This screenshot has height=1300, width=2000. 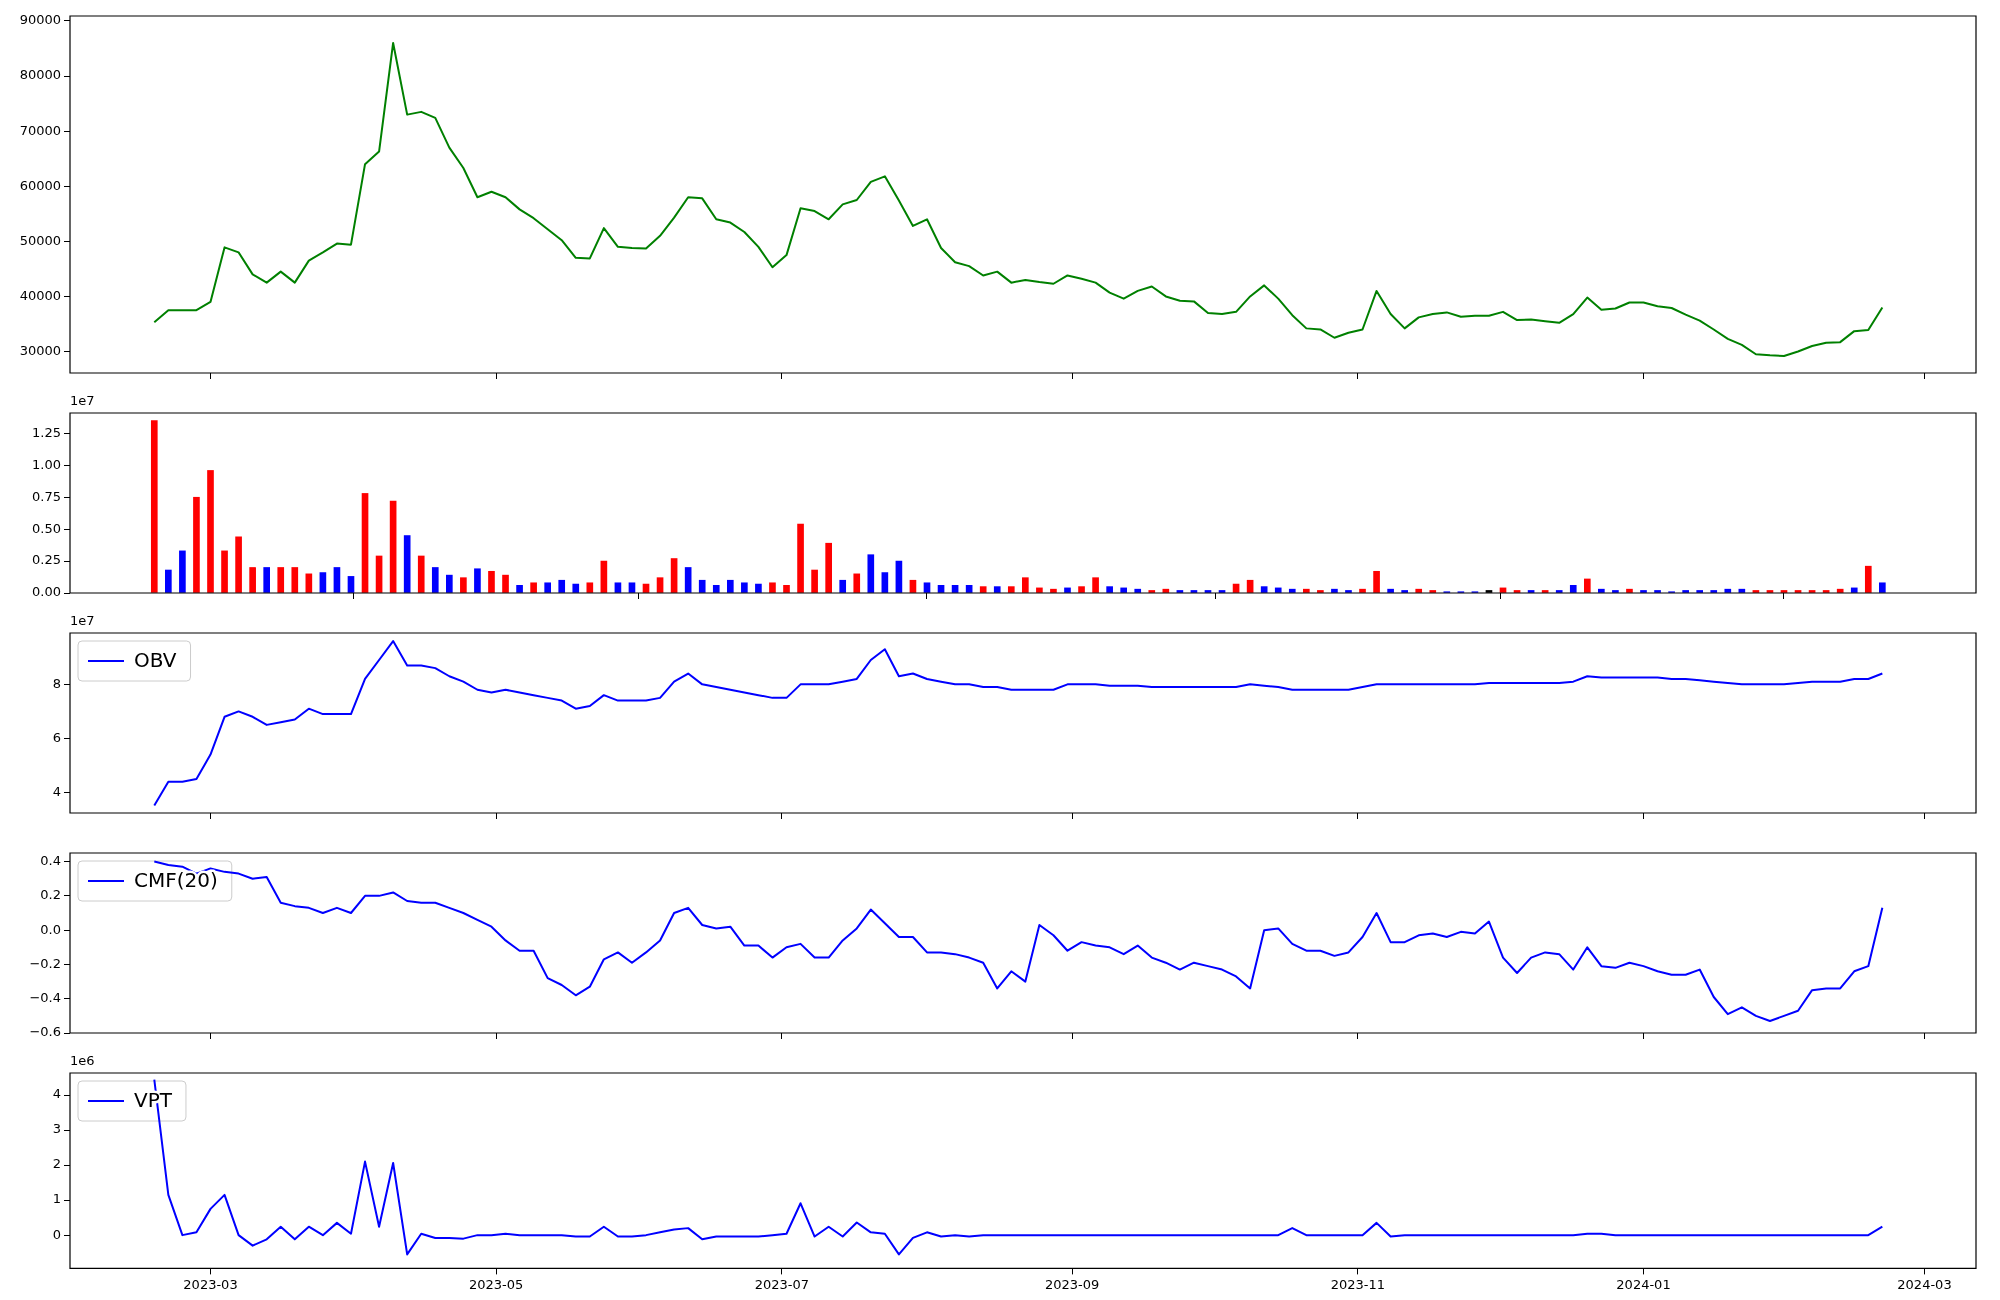 What do you see at coordinates (155, 660) in the screenshot?
I see `legend-label: OBV` at bounding box center [155, 660].